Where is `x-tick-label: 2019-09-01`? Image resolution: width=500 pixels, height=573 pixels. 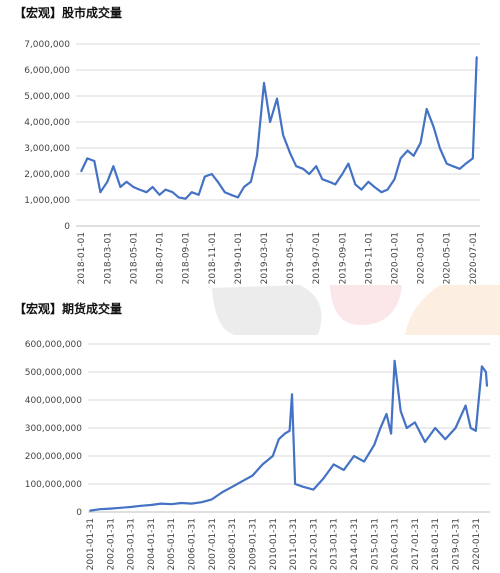 x-tick-label: 2019-09-01 is located at coordinates (343, 258).